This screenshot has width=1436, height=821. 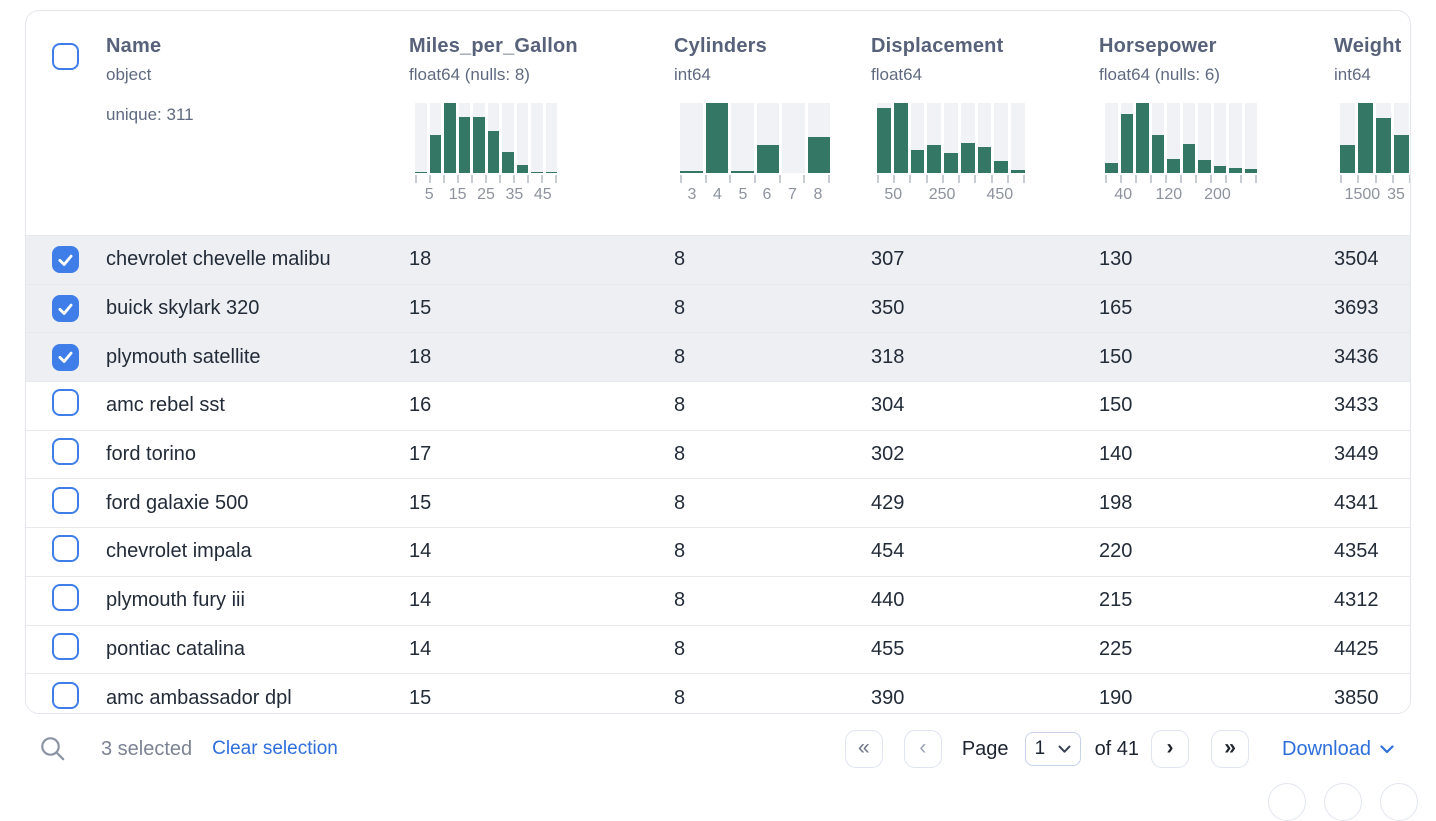 What do you see at coordinates (863, 749) in the screenshot?
I see `first-page-button: «` at bounding box center [863, 749].